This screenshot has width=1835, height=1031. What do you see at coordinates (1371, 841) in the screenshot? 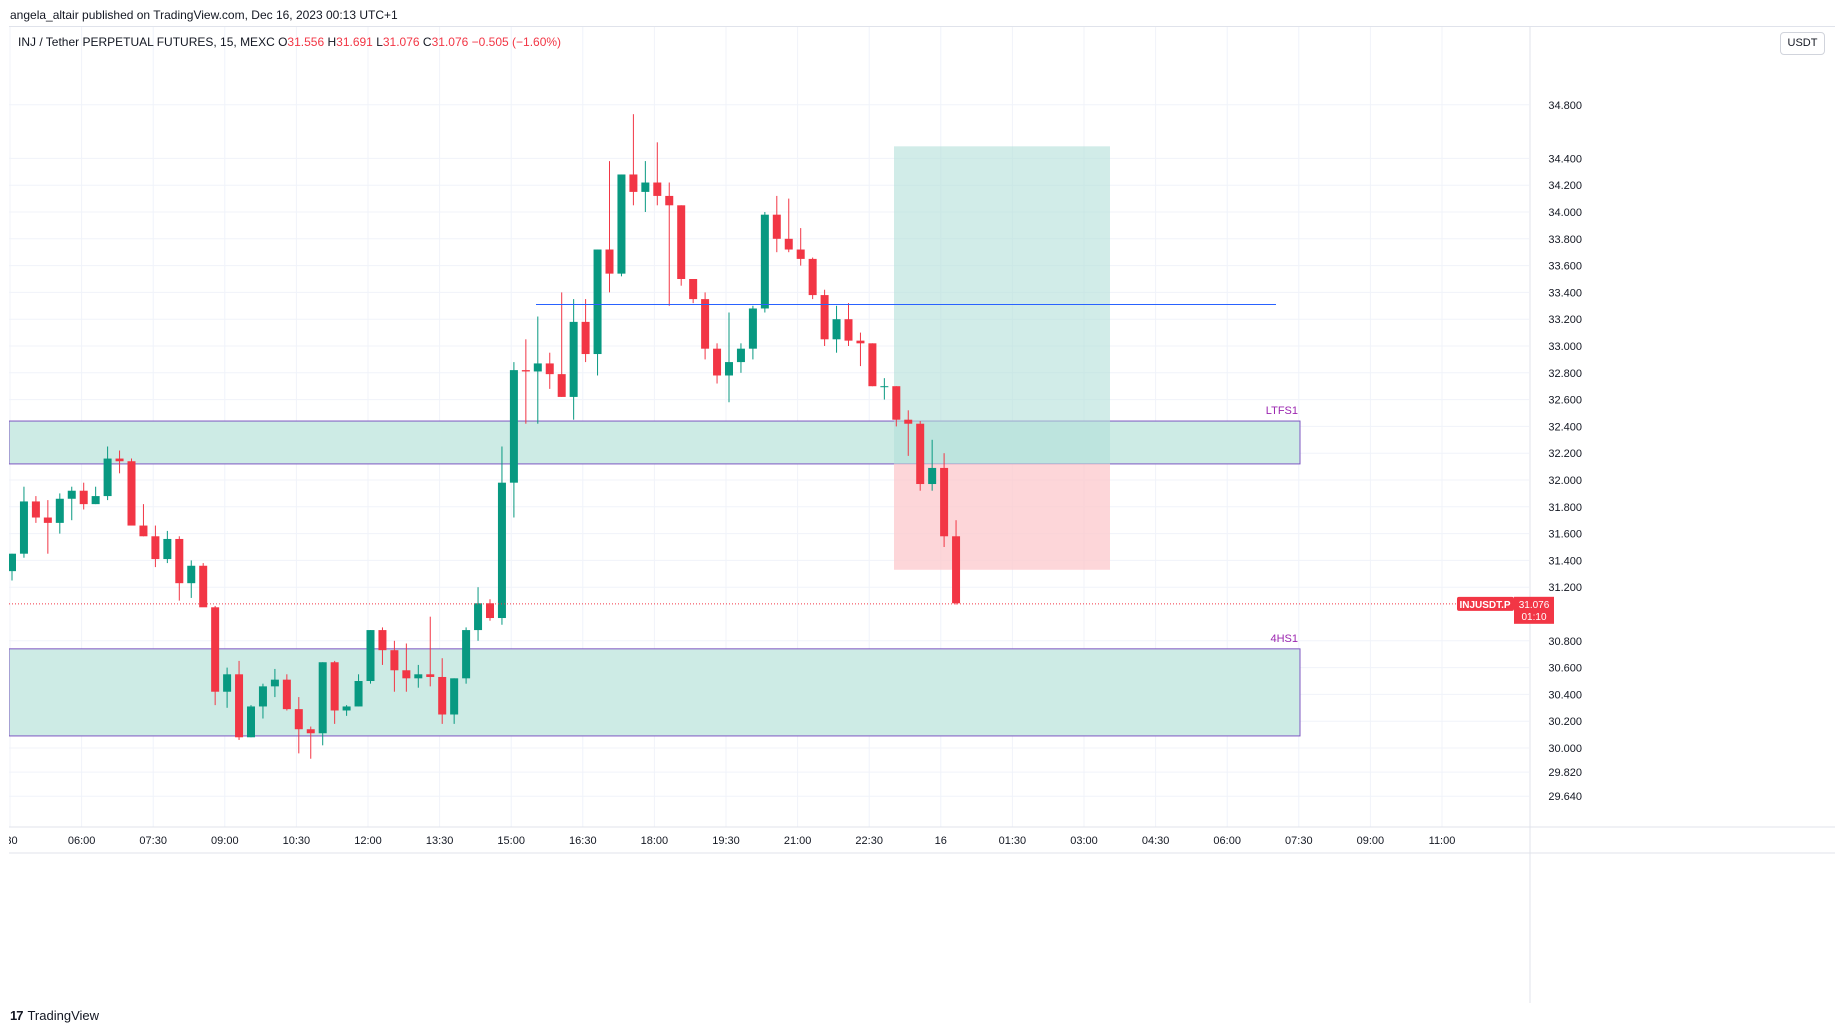
I see `time-tick-label: 09:00` at bounding box center [1371, 841].